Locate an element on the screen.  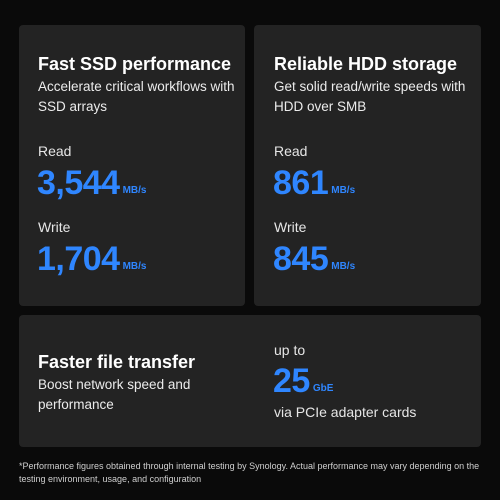
network-speed-number: 25 is located at coordinates (291, 381).